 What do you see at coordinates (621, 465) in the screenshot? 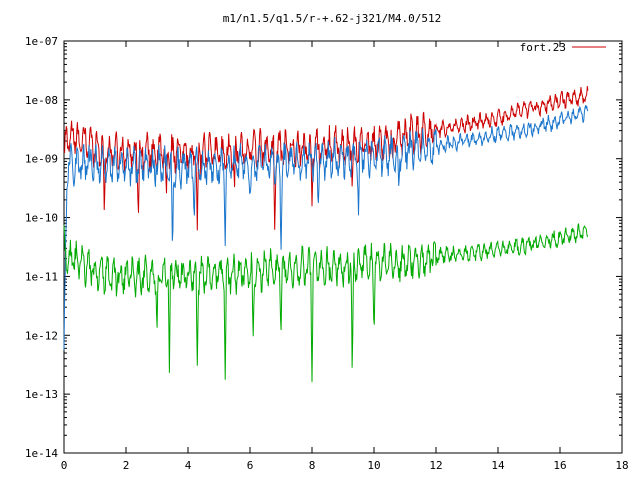
I see `x-tick-label: 18` at bounding box center [621, 465].